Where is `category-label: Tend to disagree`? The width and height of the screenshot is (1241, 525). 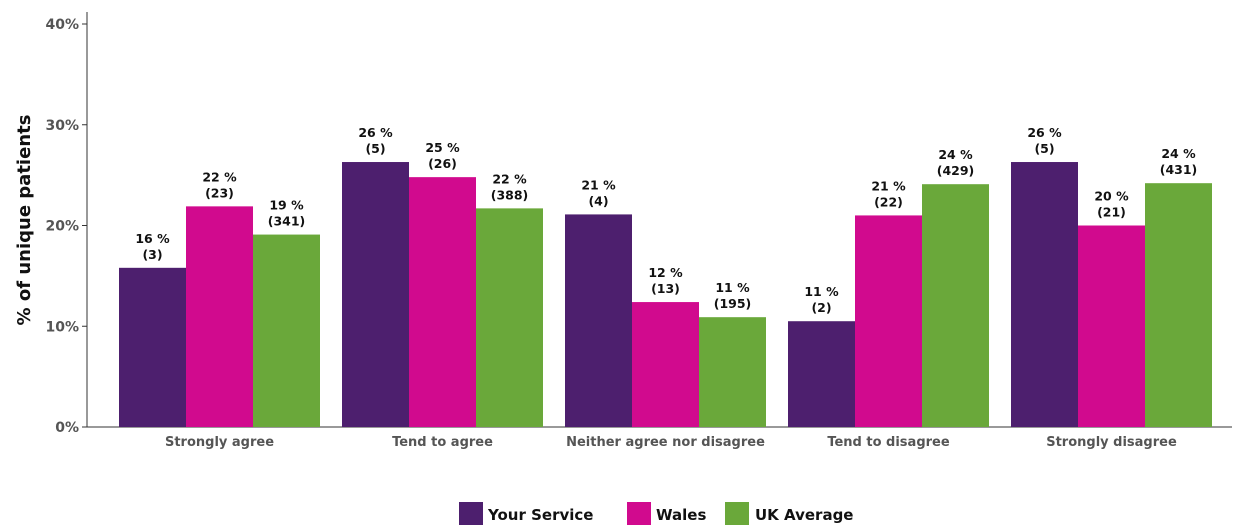
category-label: Tend to disagree is located at coordinates (888, 442).